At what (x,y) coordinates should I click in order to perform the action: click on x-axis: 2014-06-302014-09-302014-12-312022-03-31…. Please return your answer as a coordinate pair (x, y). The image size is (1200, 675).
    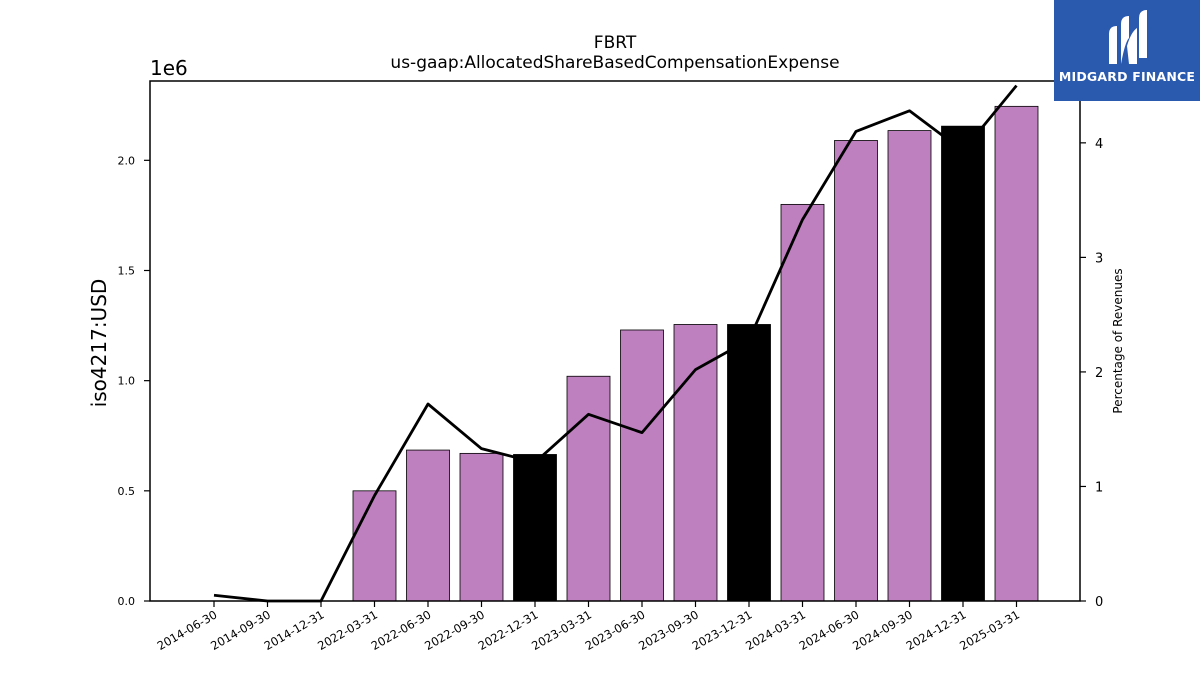
    Looking at the image, I should click on (588, 627).